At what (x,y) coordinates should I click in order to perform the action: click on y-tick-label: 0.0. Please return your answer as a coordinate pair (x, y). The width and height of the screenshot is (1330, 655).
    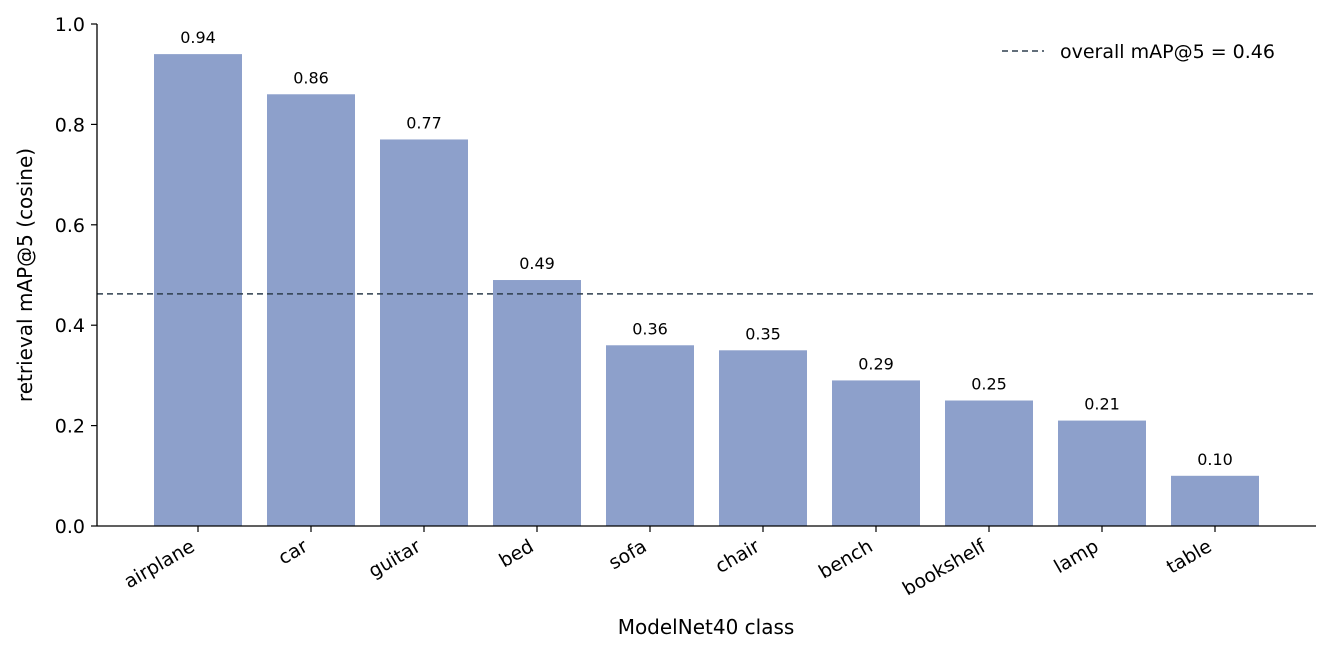
    Looking at the image, I should click on (70, 527).